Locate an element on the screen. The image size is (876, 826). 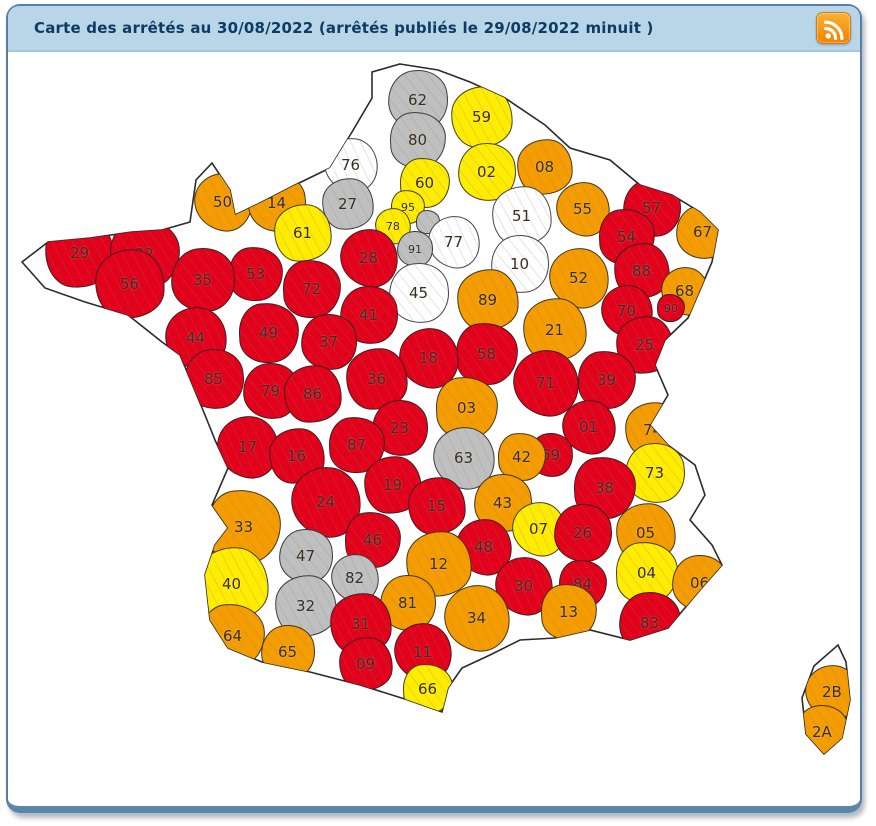
department-region: 53 is located at coordinates (256, 274).